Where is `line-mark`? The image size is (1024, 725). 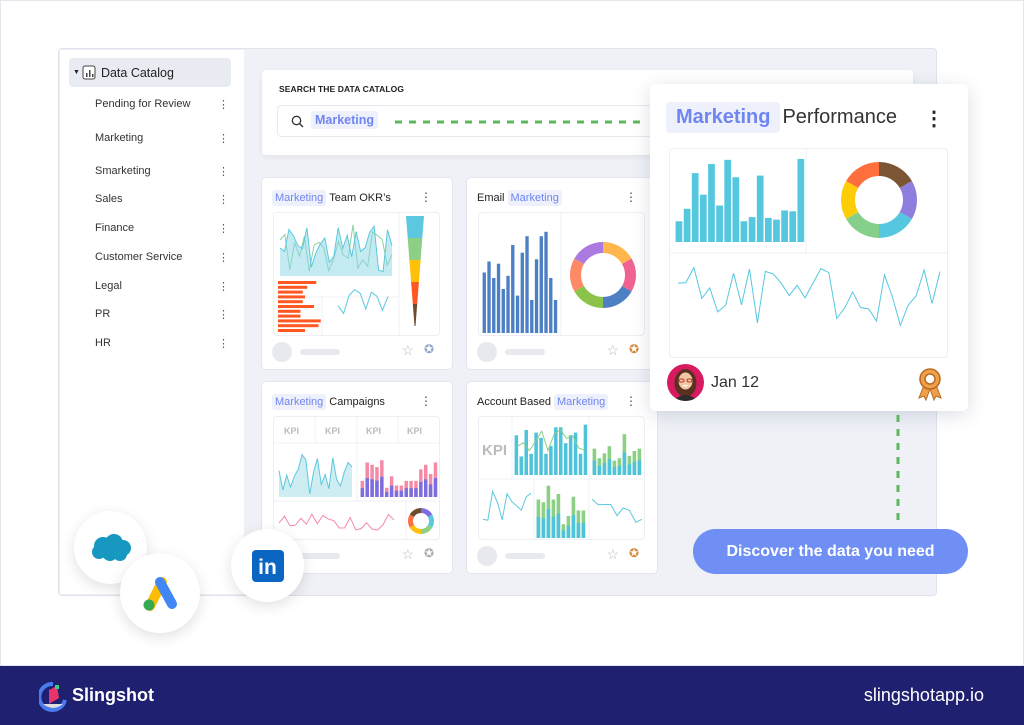
line-mark is located at coordinates (809, 297).